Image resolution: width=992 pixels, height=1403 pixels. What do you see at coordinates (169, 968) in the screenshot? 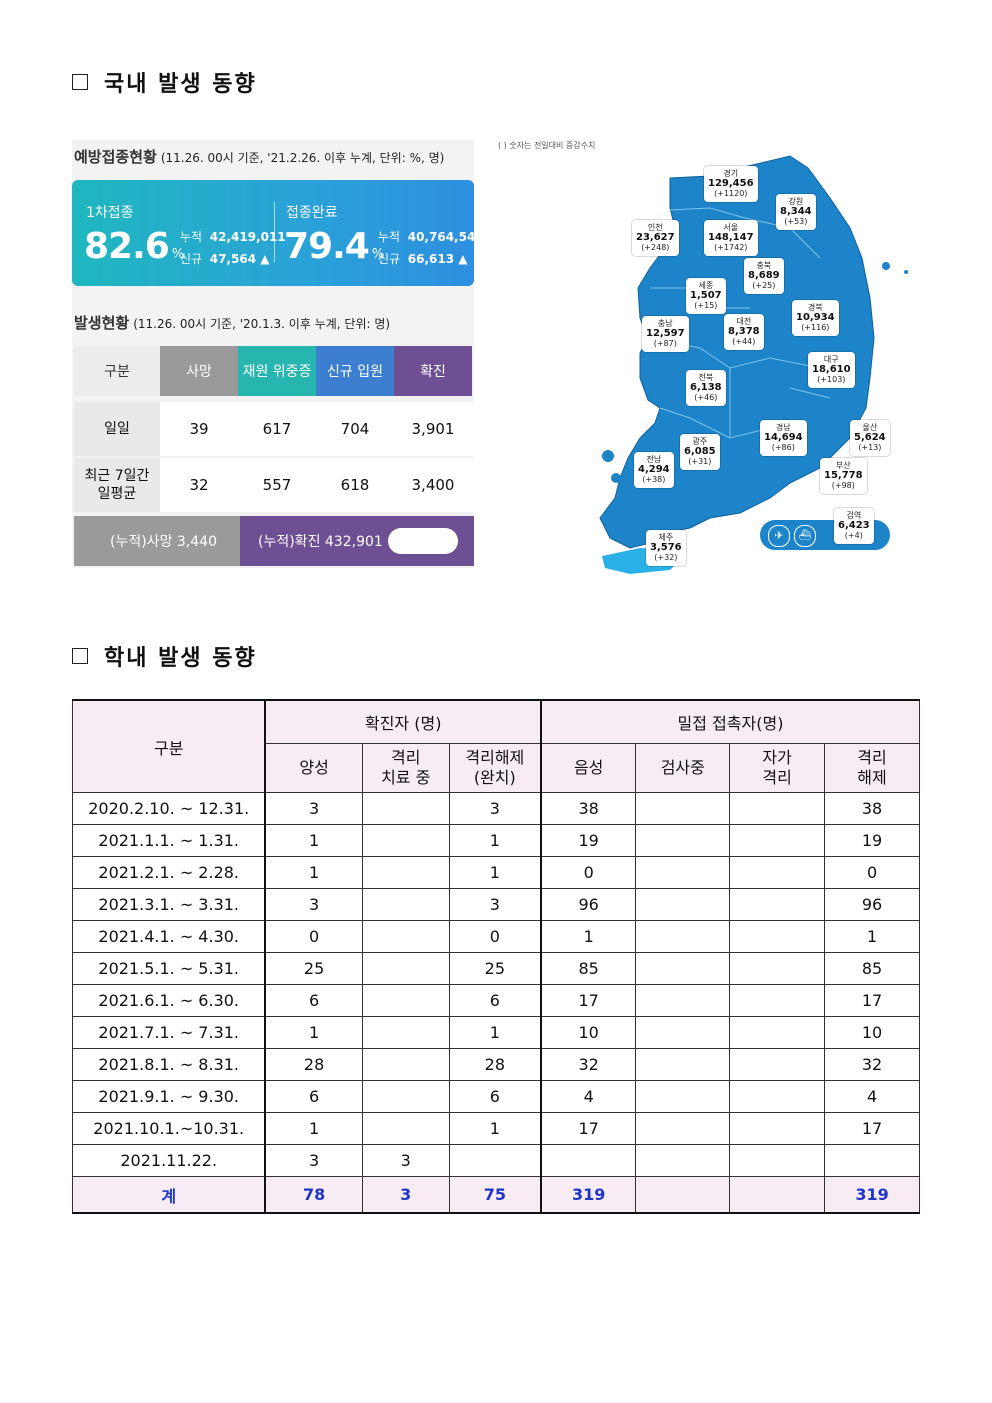
I see `row-period: 2021.5.1. ~ 5.31.` at bounding box center [169, 968].